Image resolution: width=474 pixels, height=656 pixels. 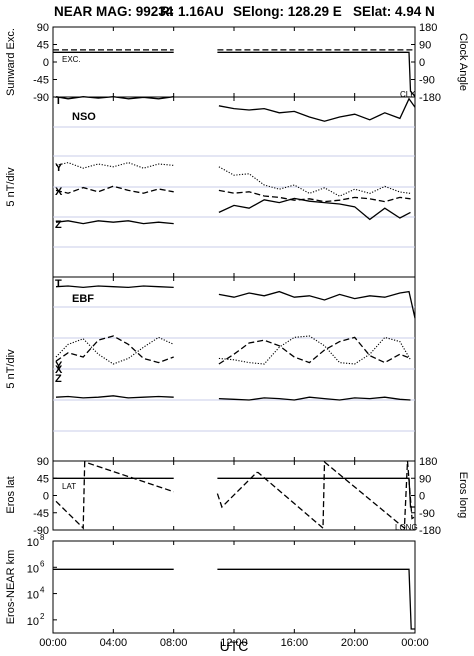 What do you see at coordinates (58, 379) in the screenshot?
I see `series-label-ebf-z: Z` at bounding box center [58, 379].